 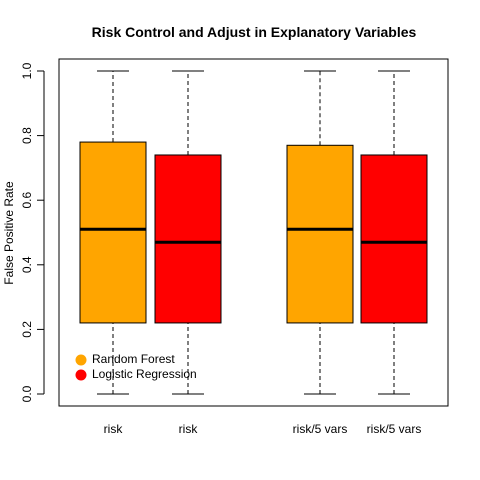 What do you see at coordinates (27, 264) in the screenshot?
I see `y-tick-label: 0.4` at bounding box center [27, 264].